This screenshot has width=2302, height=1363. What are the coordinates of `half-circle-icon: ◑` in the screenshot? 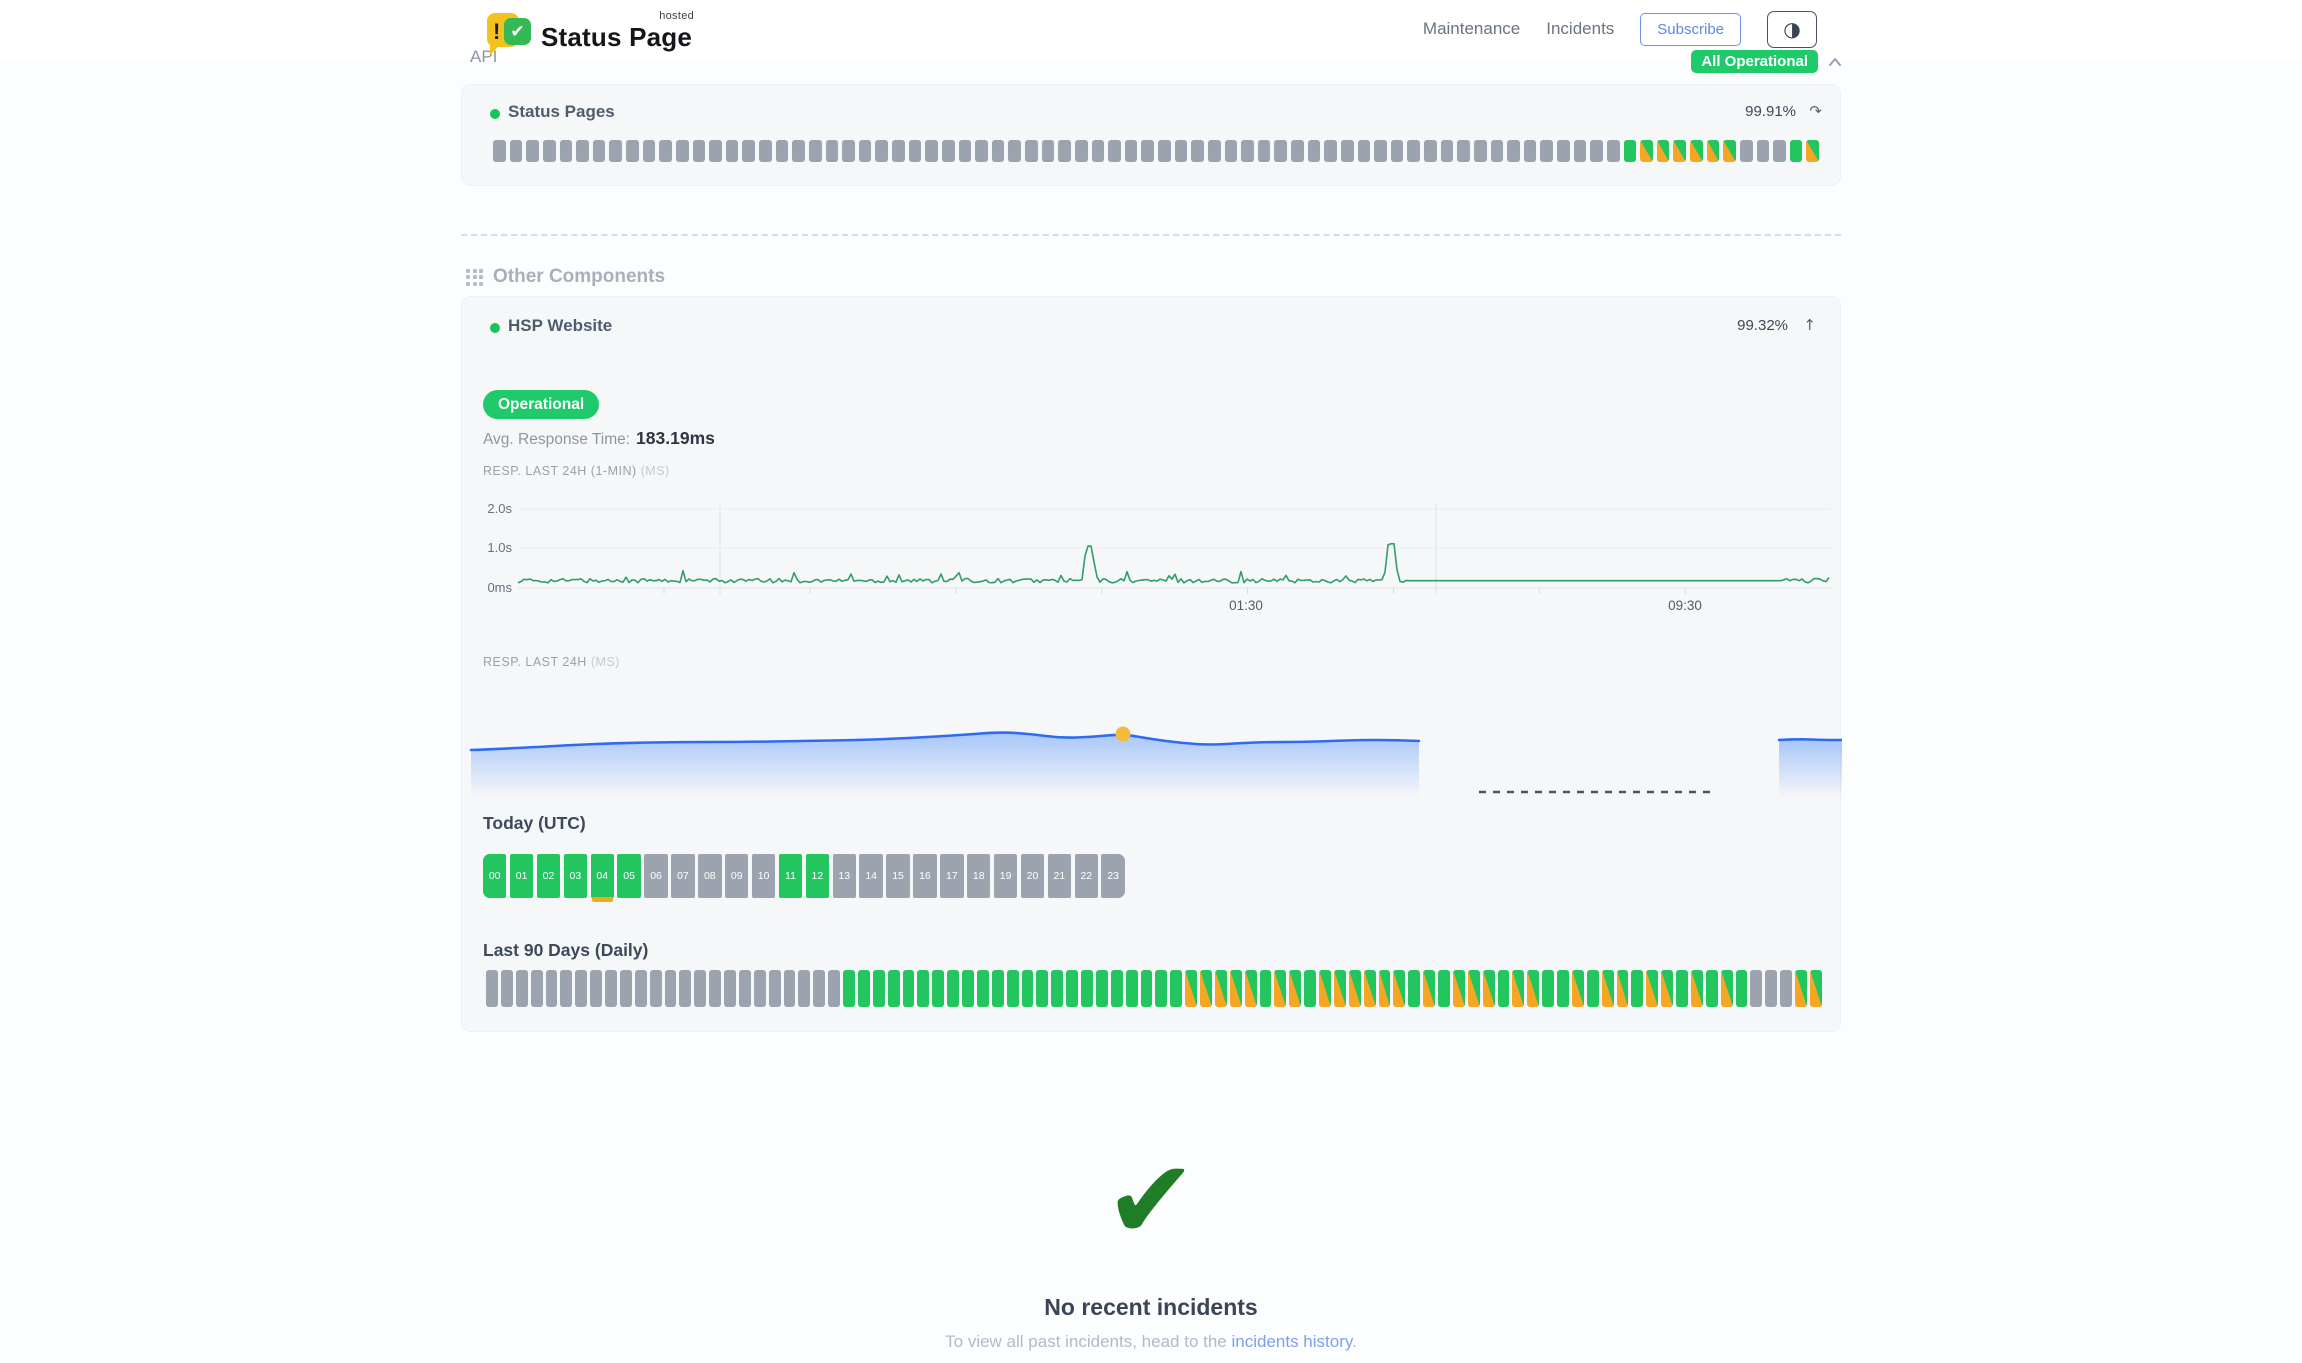 It's located at (1792, 29).